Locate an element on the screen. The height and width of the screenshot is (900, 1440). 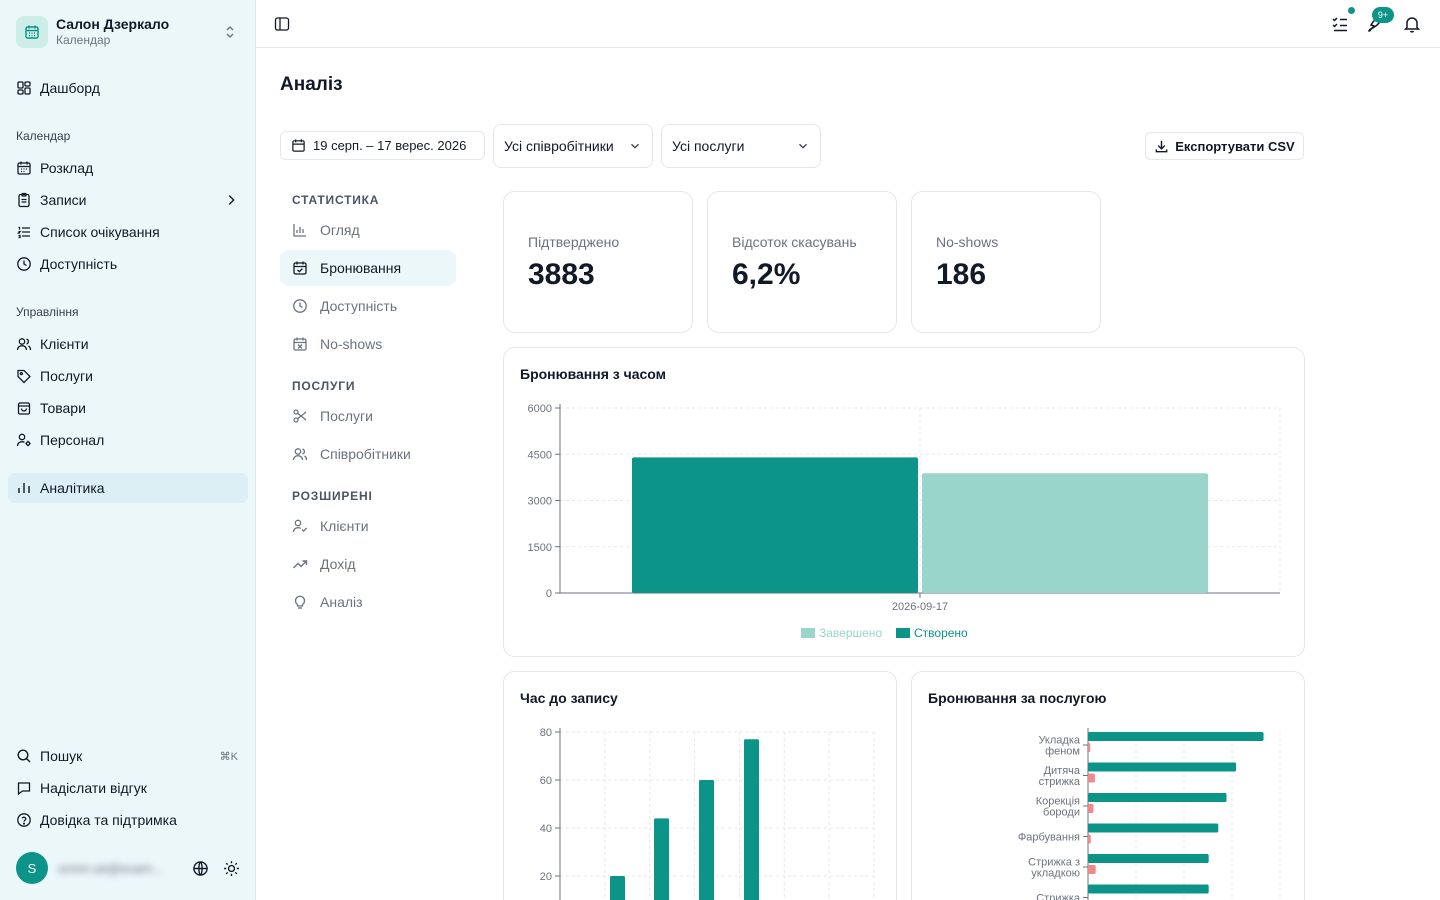
subnav-noshows: No-shows is located at coordinates (368, 344).